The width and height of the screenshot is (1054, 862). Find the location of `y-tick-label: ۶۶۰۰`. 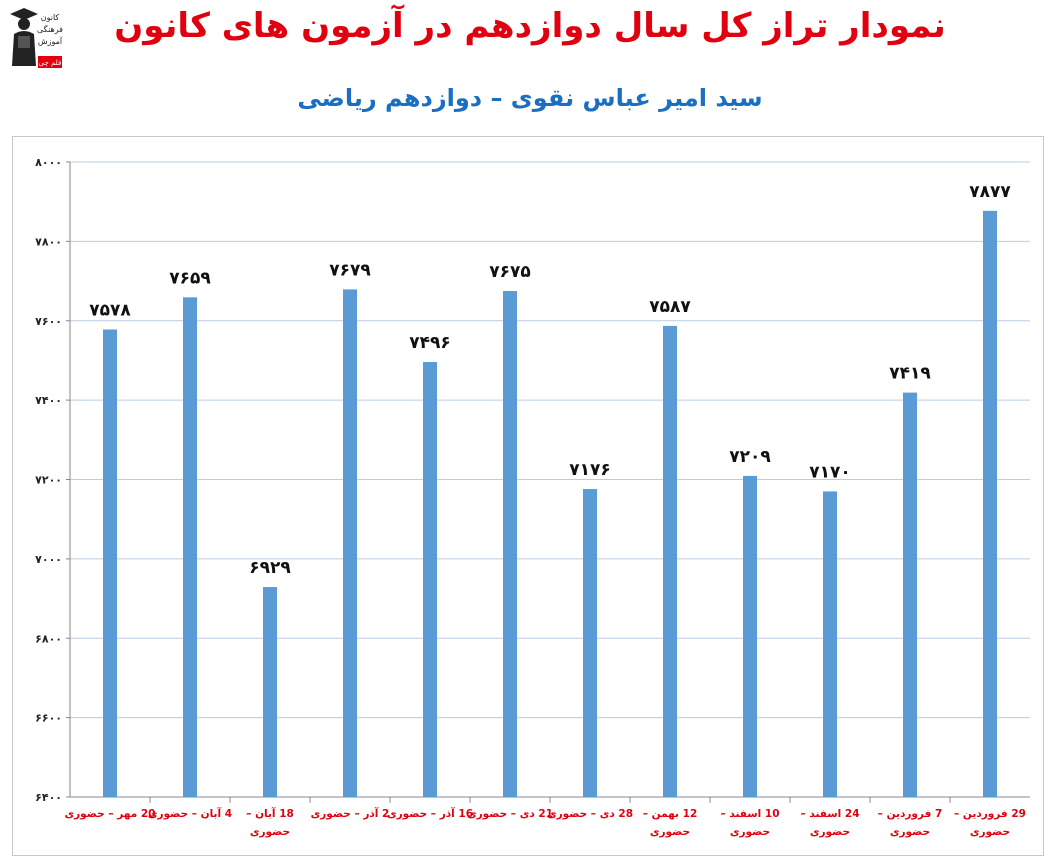

y-tick-label: ۶۶۰۰ is located at coordinates (48, 718).